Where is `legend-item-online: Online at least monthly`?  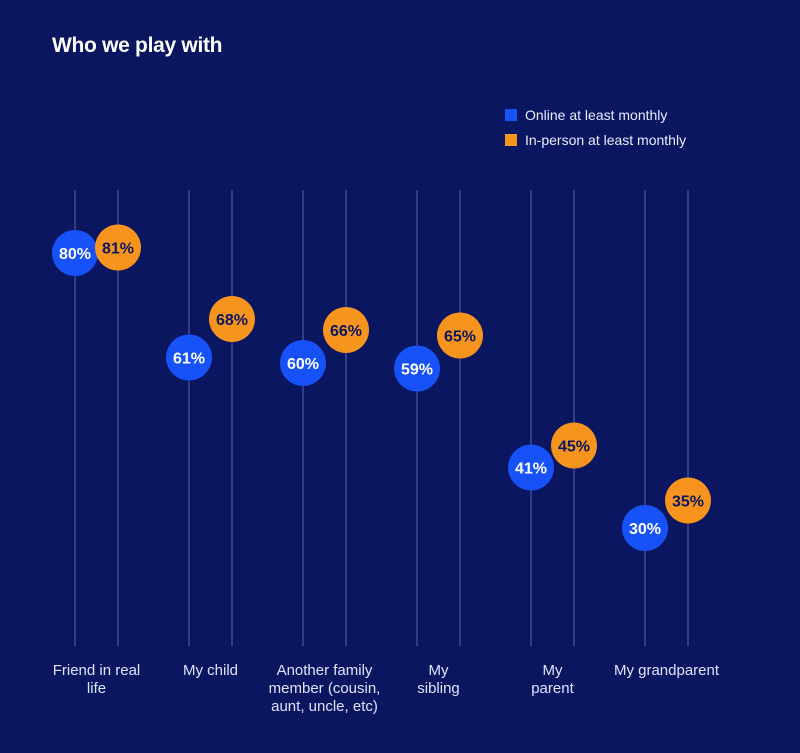
legend-item-online: Online at least monthly is located at coordinates (586, 115).